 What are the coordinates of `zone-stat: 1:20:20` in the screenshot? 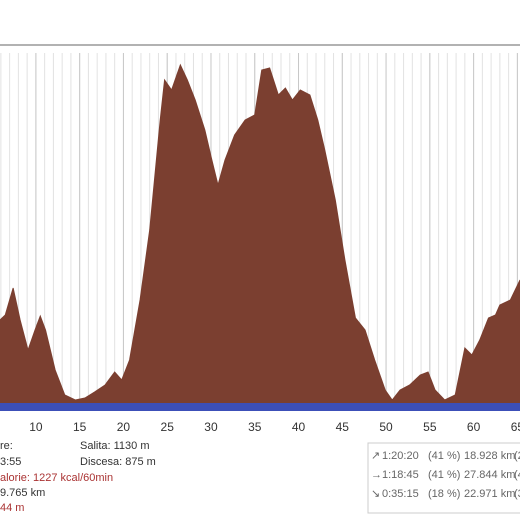 It's located at (400, 456).